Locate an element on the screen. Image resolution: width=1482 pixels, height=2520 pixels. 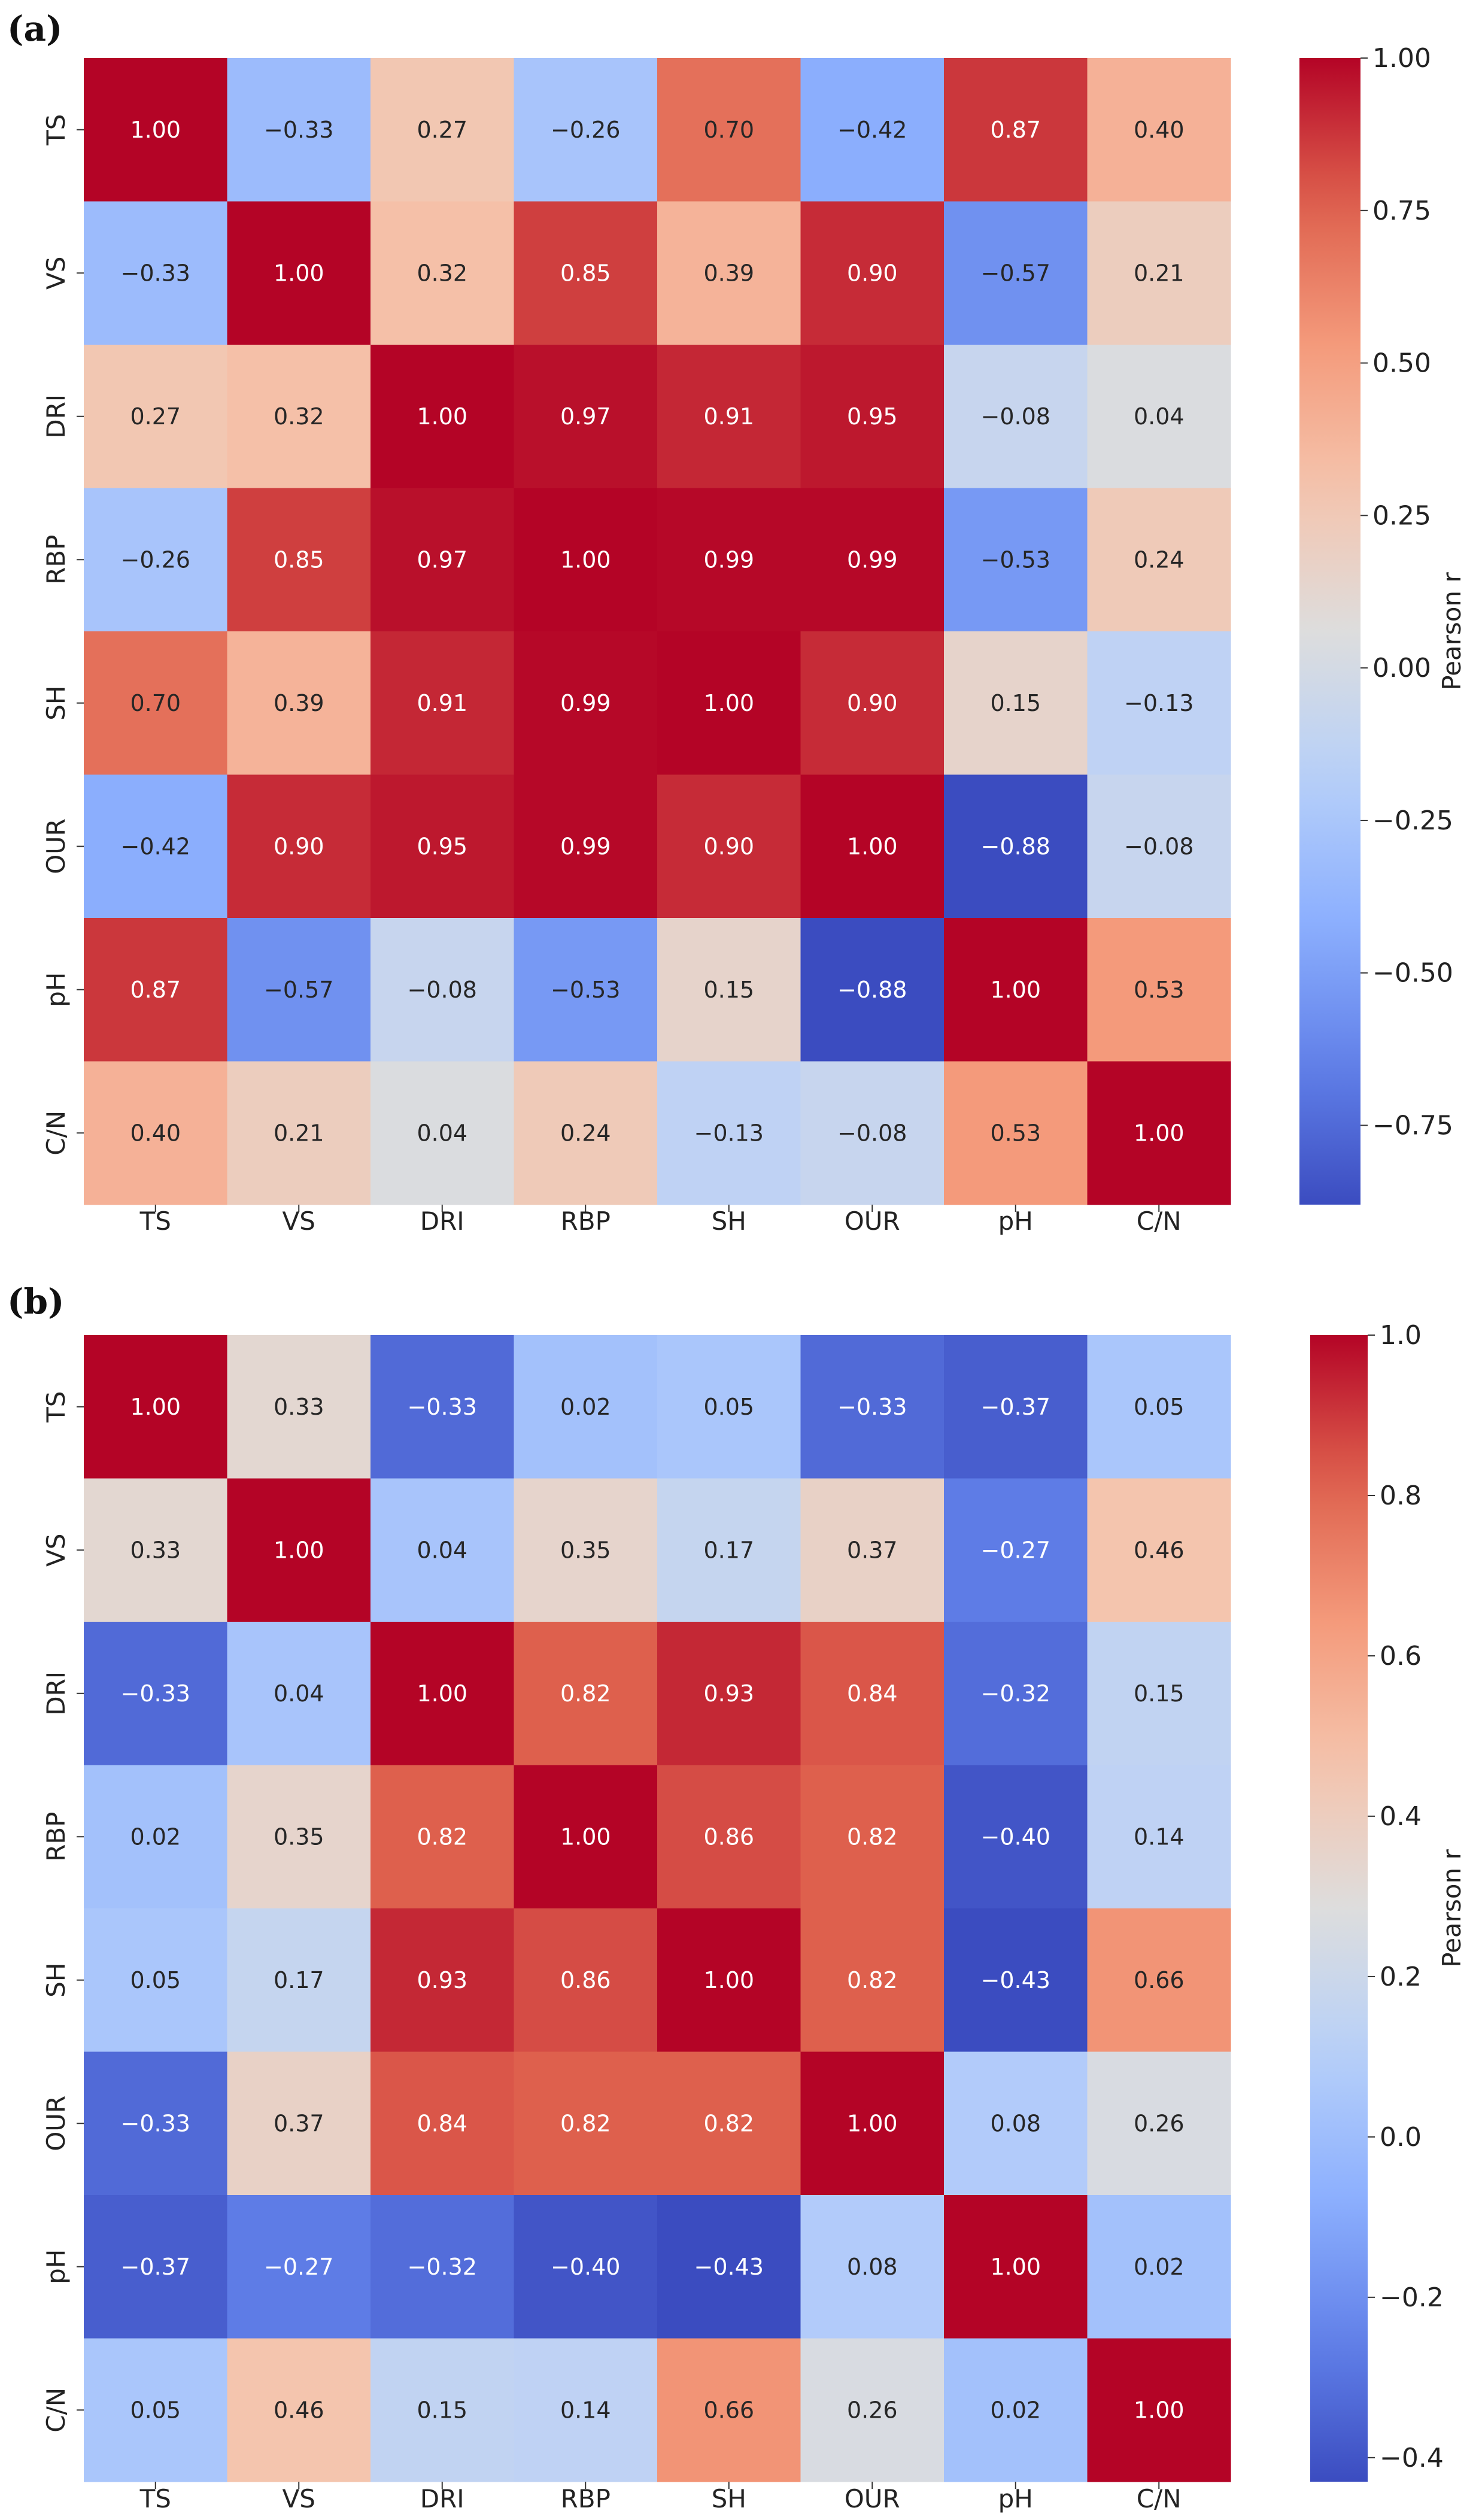
cell-value-label: 0.66 is located at coordinates (1159, 1980).